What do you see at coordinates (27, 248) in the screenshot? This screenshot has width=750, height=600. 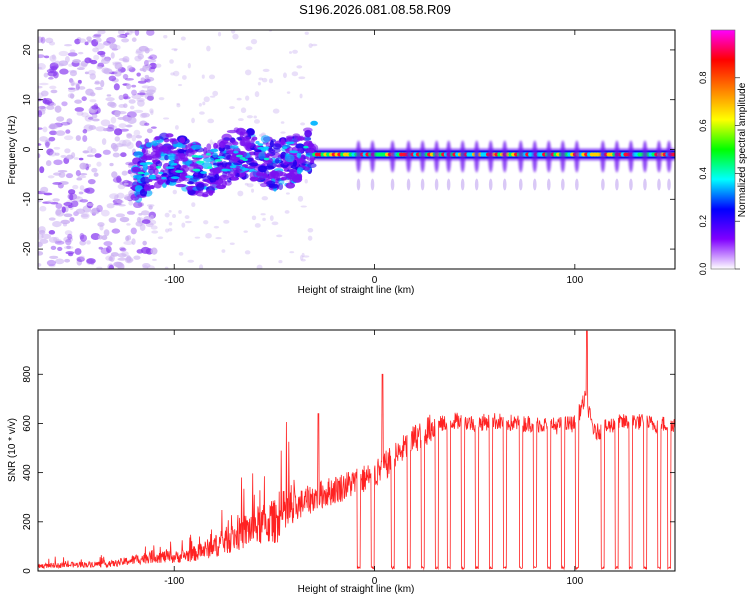 I see `y-tick-label: -20` at bounding box center [27, 248].